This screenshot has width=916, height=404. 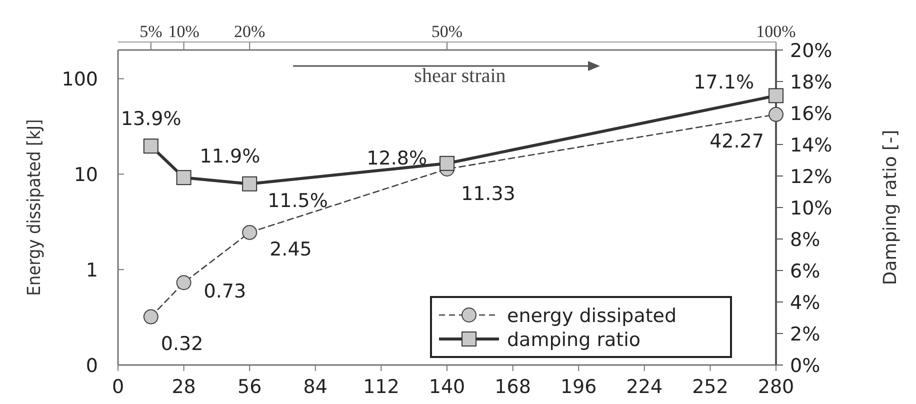 What do you see at coordinates (151, 119) in the screenshot?
I see `data-label: 13.9%` at bounding box center [151, 119].